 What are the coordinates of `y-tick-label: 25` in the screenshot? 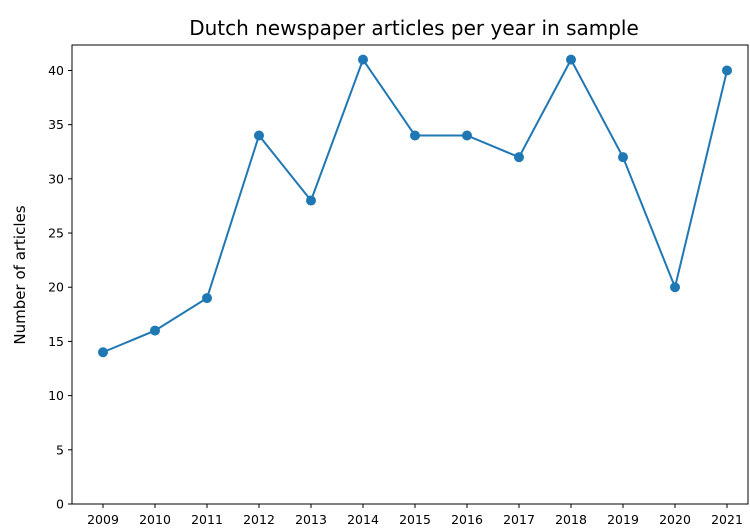 It's located at (56, 233).